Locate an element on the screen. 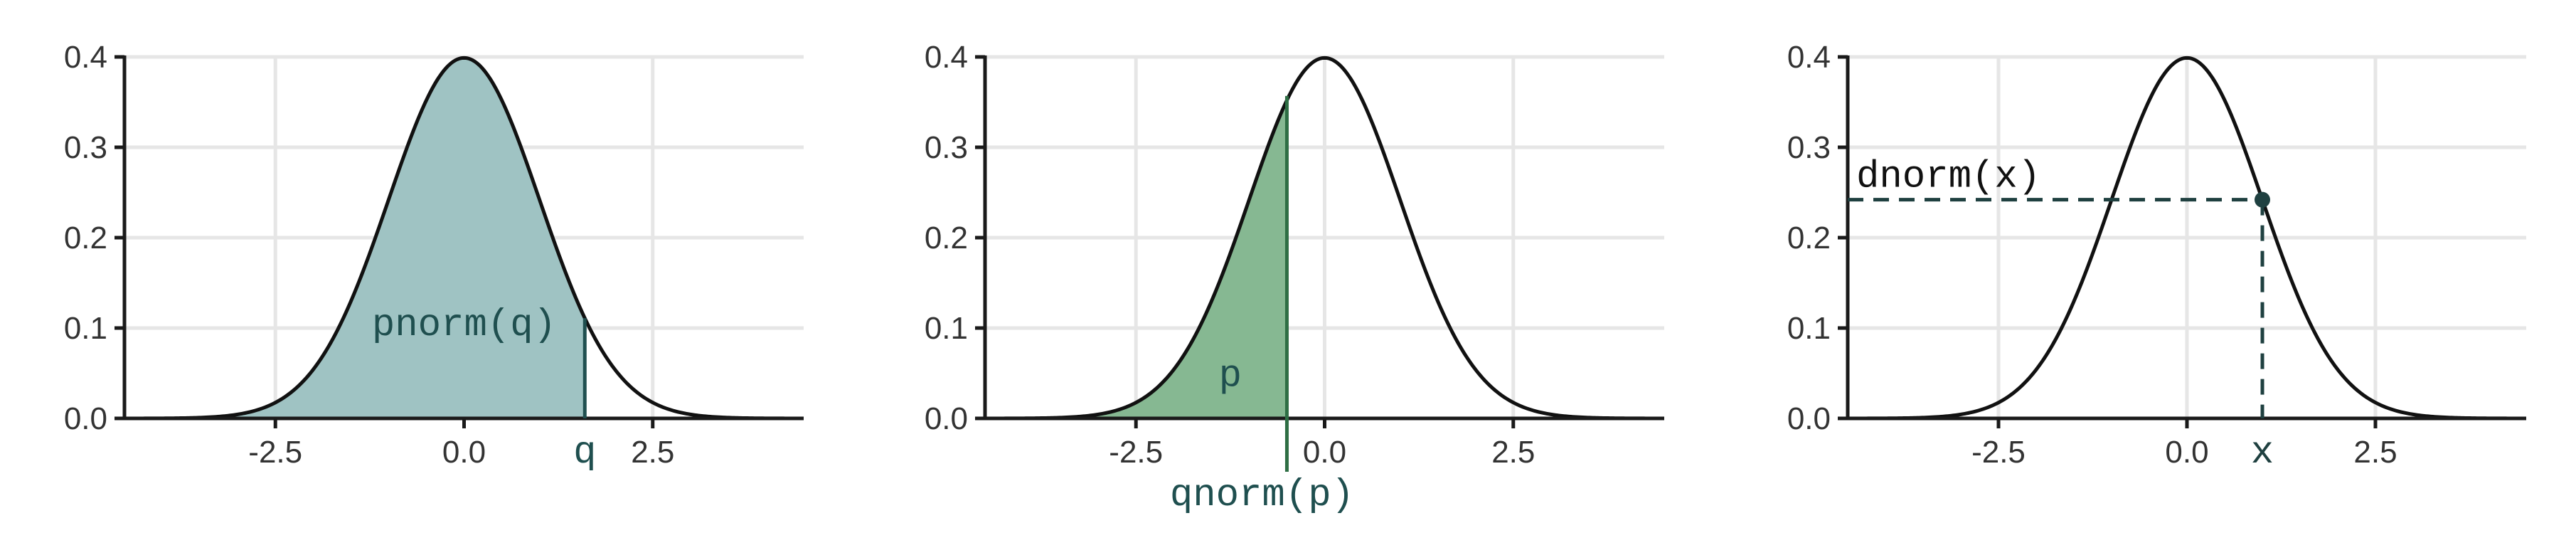 Image resolution: width=2576 pixels, height=560 pixels. p-annotation: p is located at coordinates (1230, 376).